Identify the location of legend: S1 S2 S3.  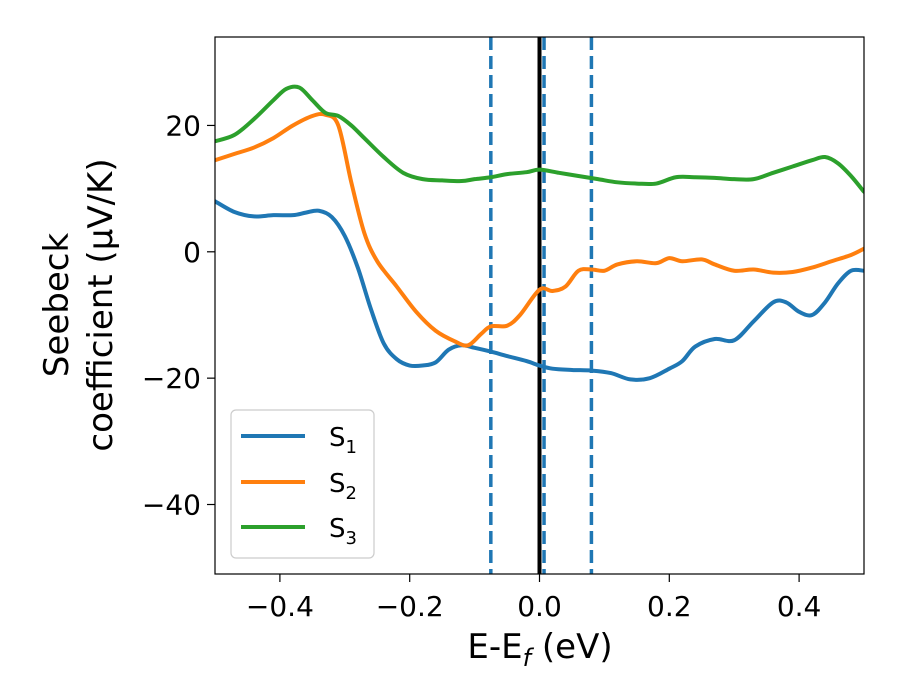
(302, 484).